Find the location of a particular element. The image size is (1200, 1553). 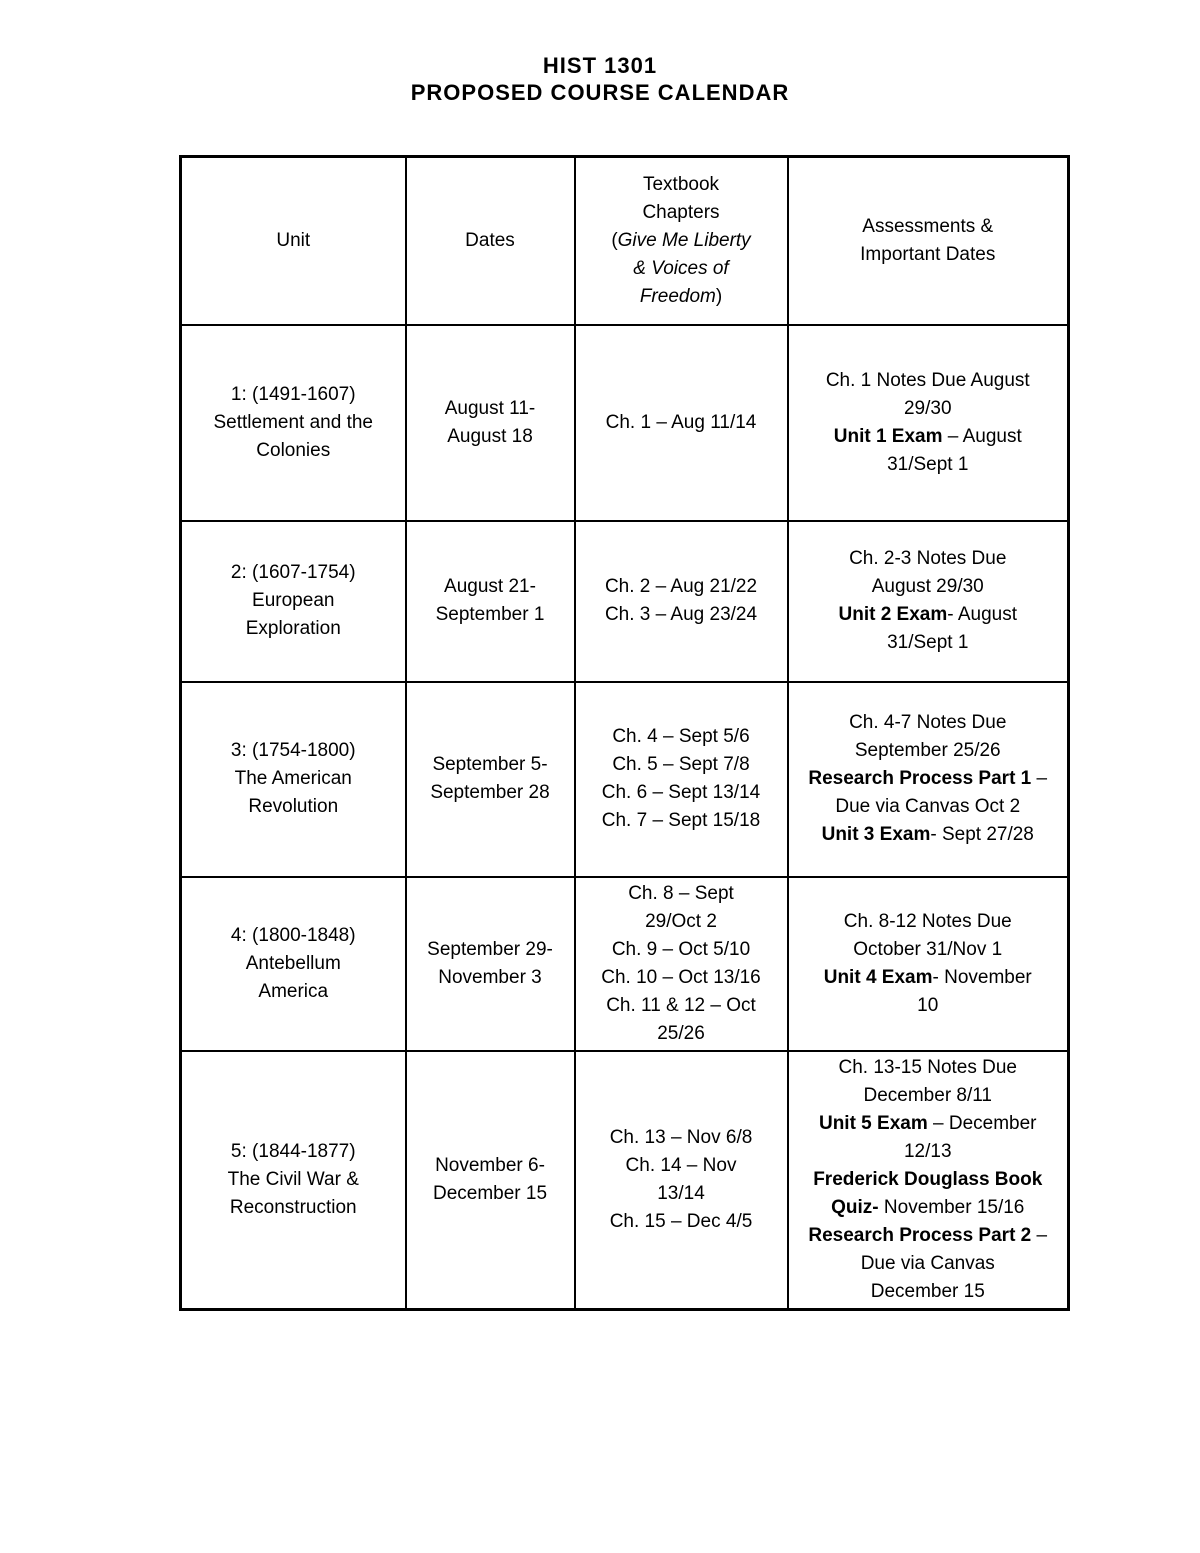

column-header-assessments: Assessments & Important Dates is located at coordinates (928, 240).